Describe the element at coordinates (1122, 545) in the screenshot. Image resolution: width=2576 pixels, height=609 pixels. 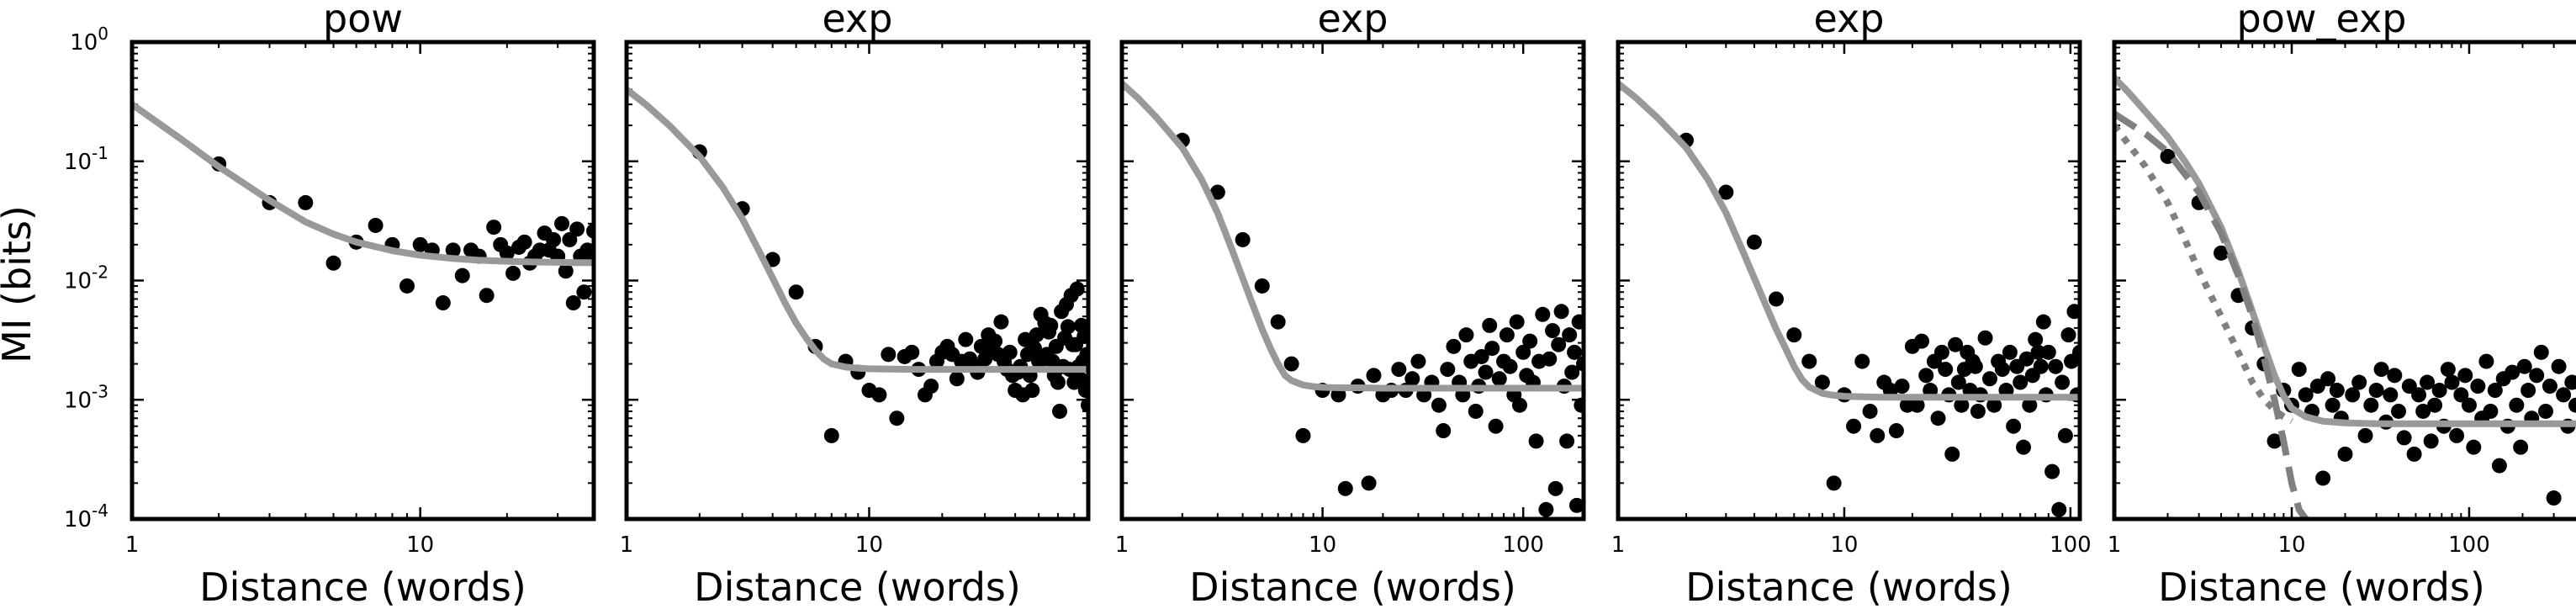
I see `x-tick-label: 1` at that location.